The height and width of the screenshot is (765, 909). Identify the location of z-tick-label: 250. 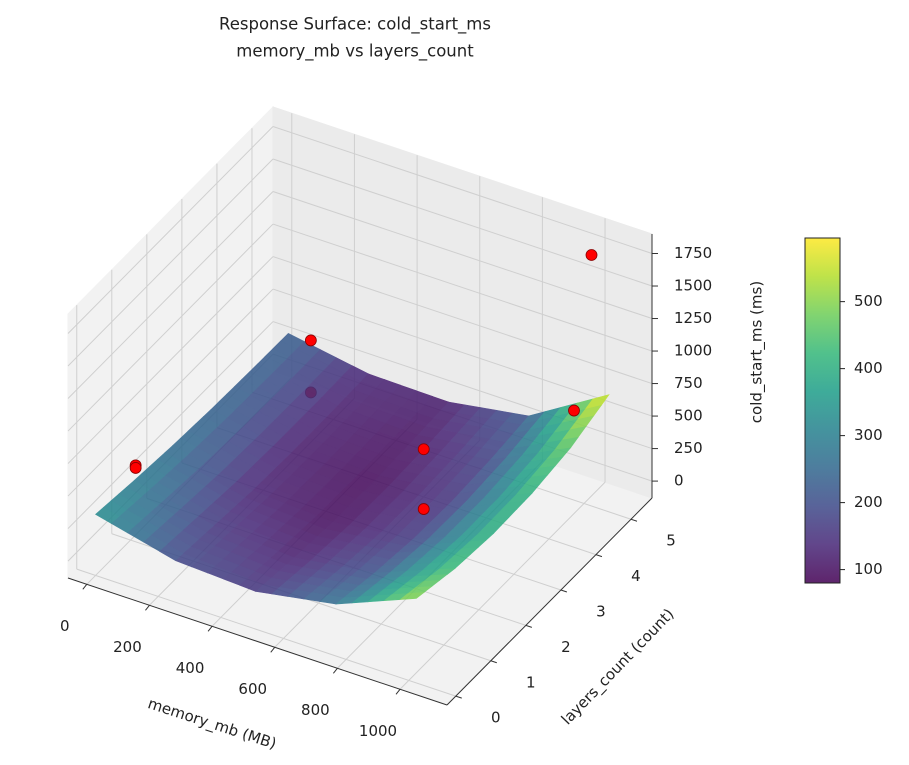
(688, 448).